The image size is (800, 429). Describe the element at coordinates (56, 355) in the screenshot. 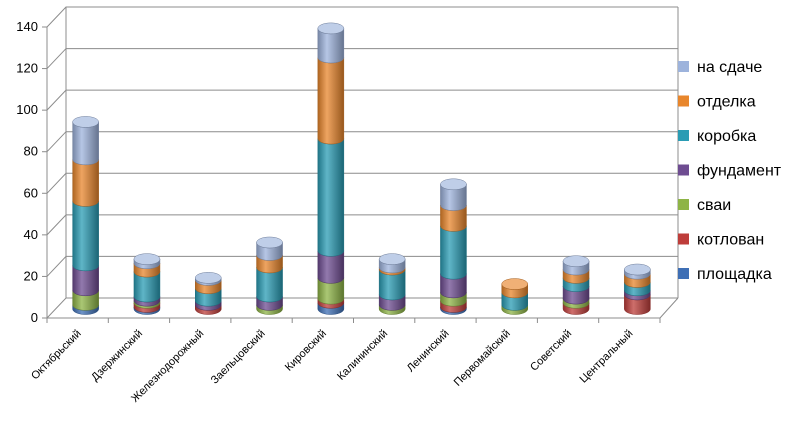

I see `category-label: Октябрьский` at that location.